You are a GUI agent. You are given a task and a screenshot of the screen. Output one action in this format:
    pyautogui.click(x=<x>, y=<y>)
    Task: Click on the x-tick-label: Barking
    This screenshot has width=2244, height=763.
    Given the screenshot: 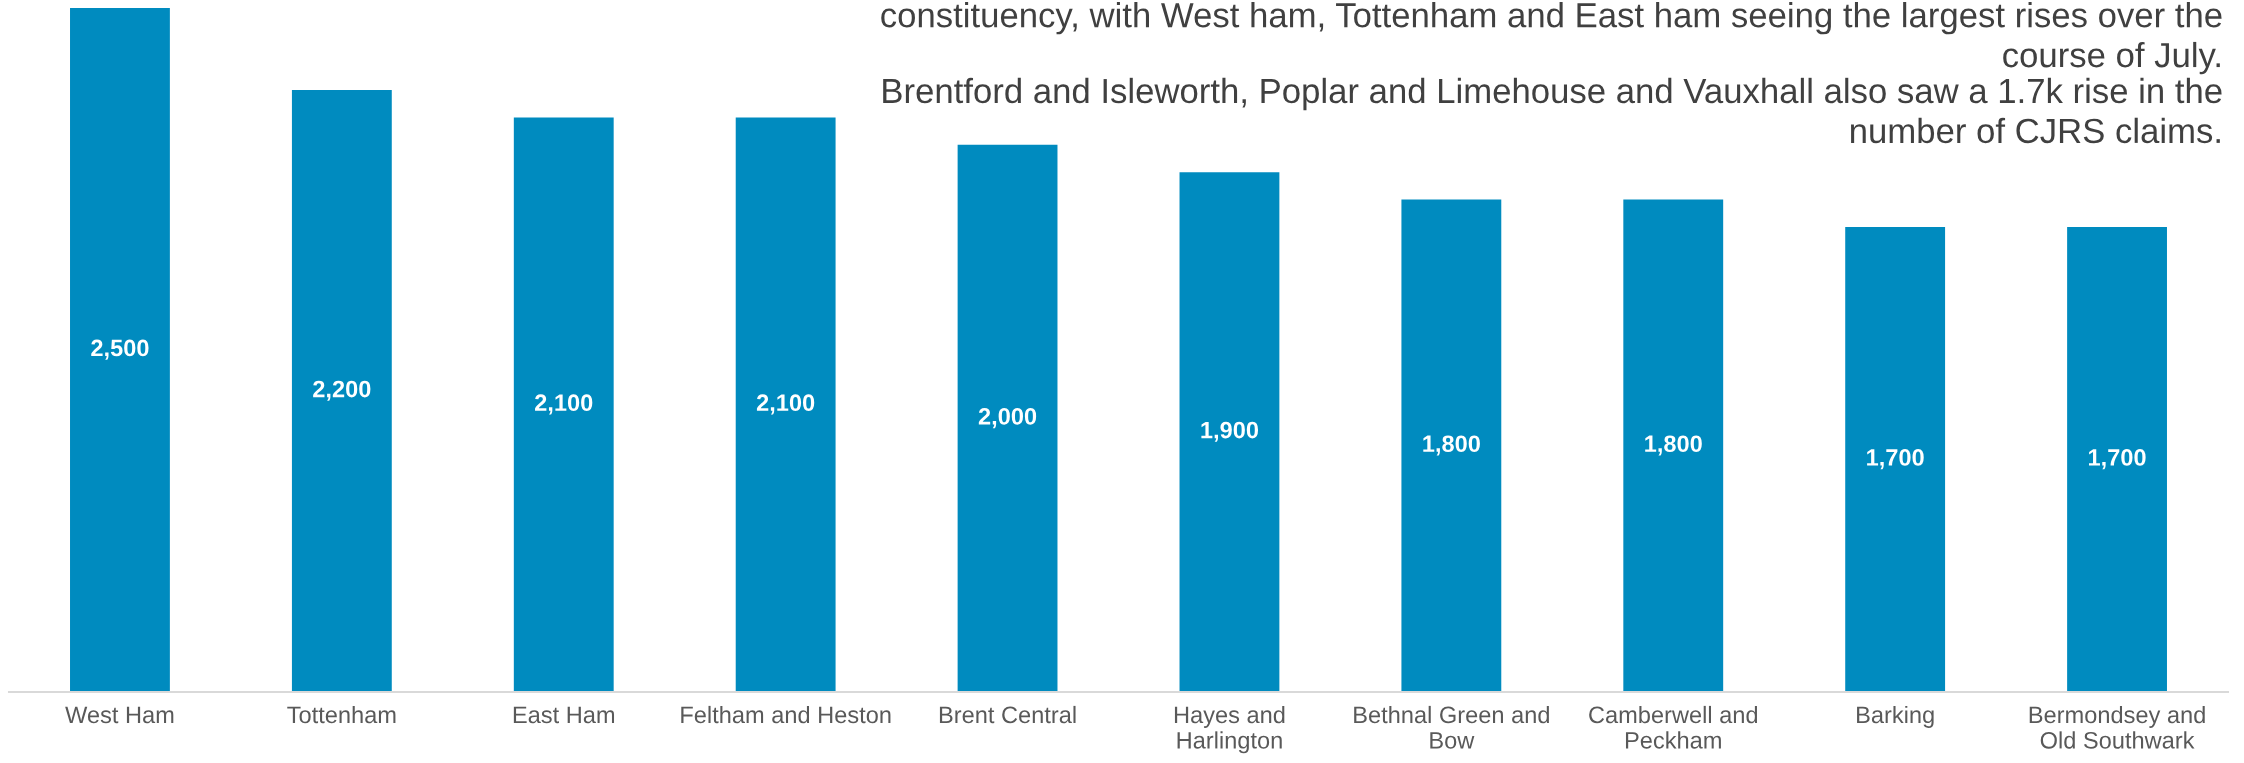 What is the action you would take?
    pyautogui.click(x=1895, y=716)
    